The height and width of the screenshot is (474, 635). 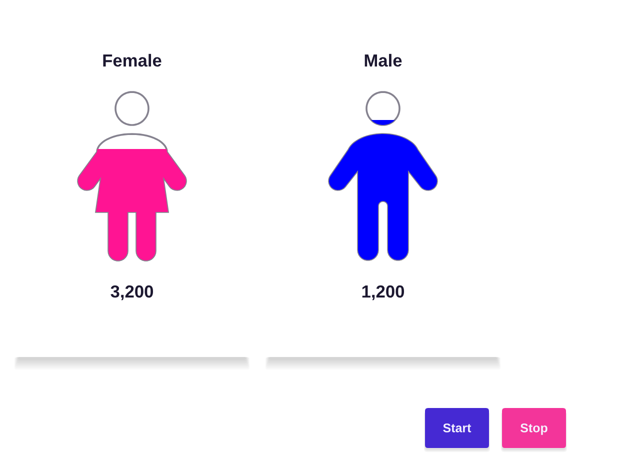 I want to click on text: Start, so click(x=457, y=428).